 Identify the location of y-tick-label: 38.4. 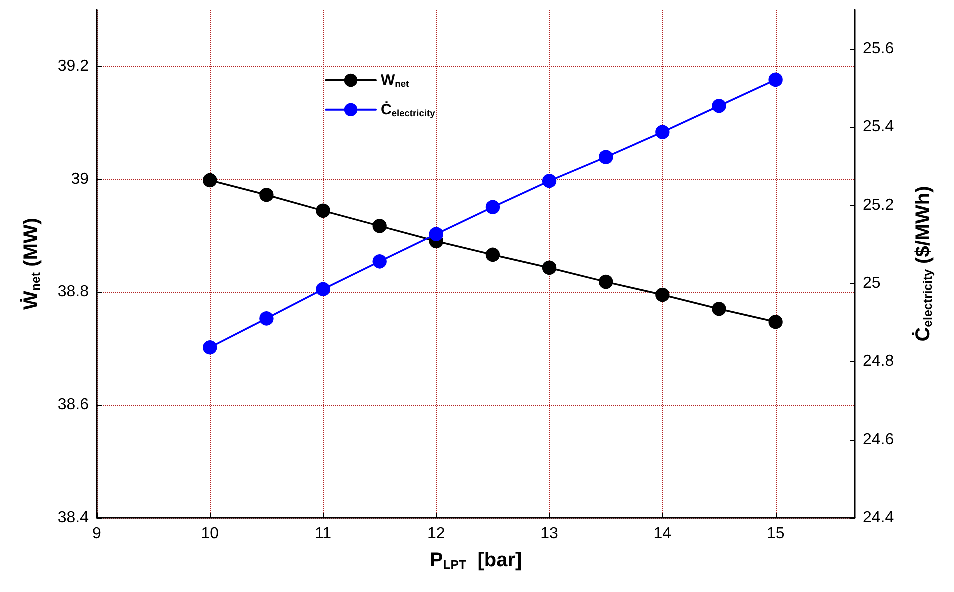
(74, 518).